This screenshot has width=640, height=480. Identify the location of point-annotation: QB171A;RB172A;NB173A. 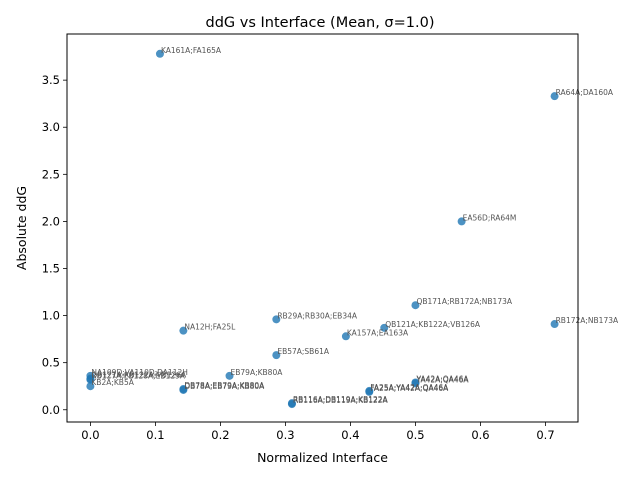
(464, 301).